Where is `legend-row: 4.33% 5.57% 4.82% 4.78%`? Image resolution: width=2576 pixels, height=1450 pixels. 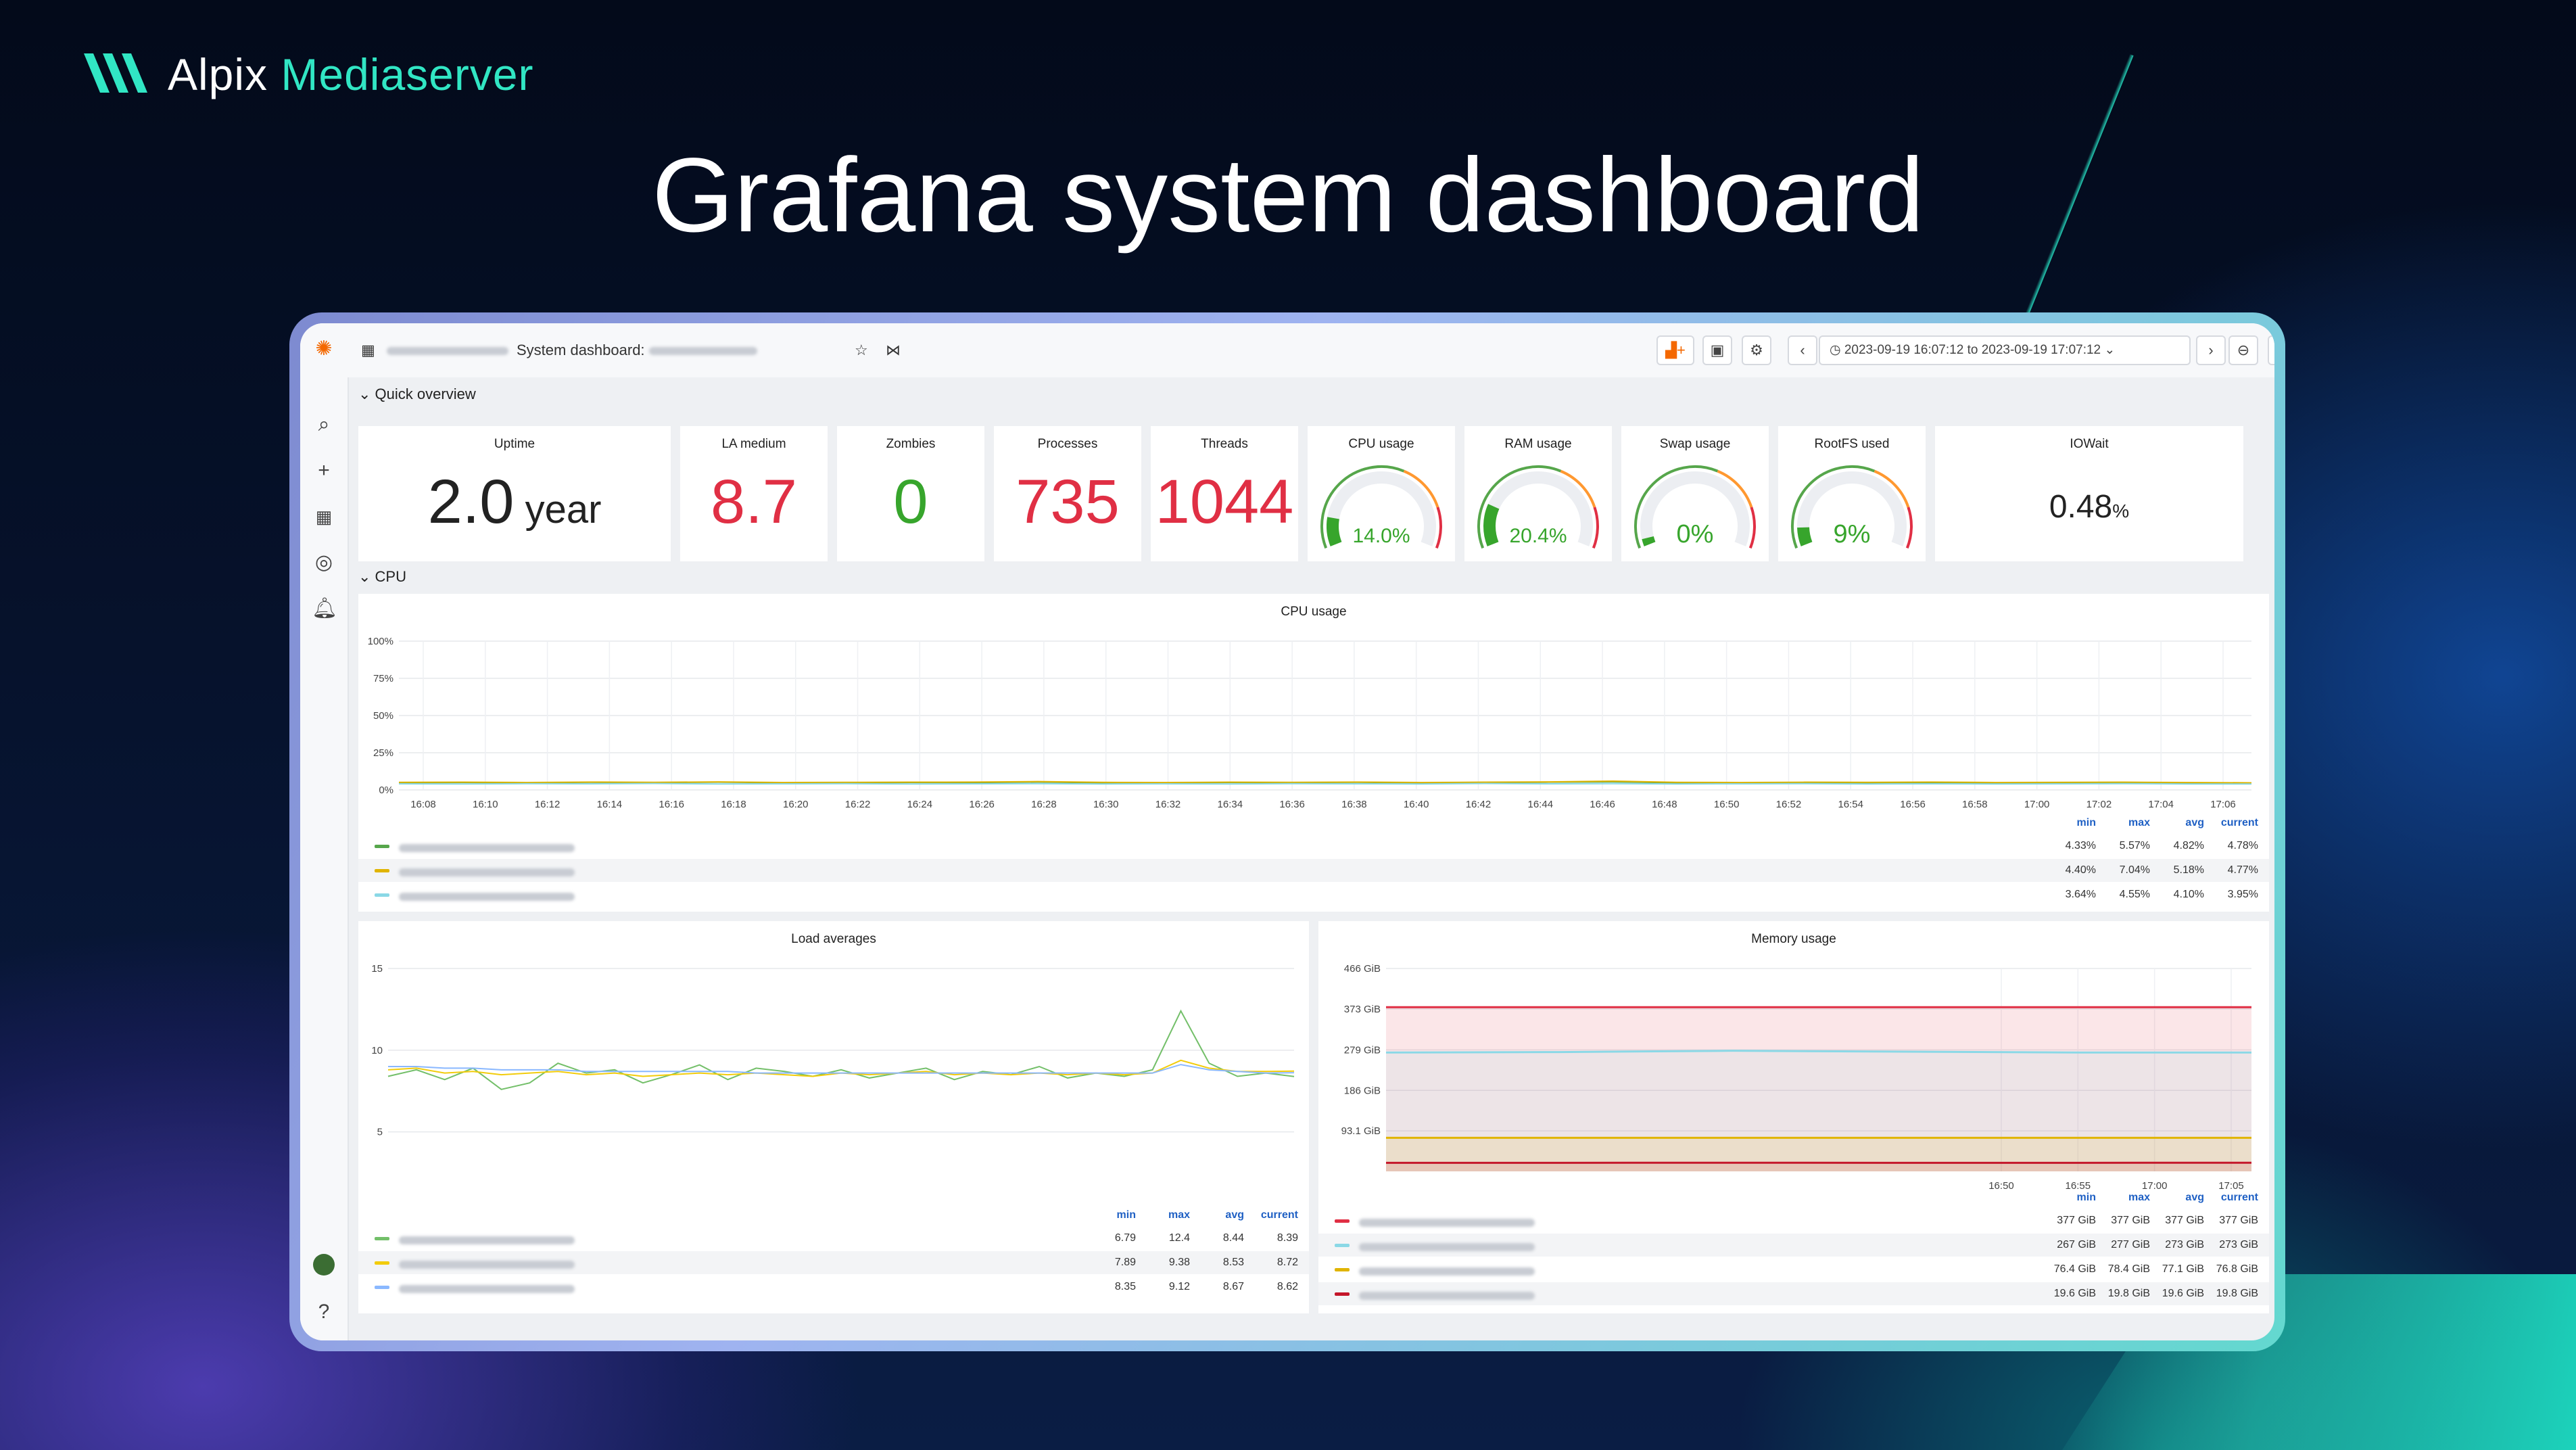 legend-row: 4.33% 5.57% 4.82% 4.78% is located at coordinates (1313, 847).